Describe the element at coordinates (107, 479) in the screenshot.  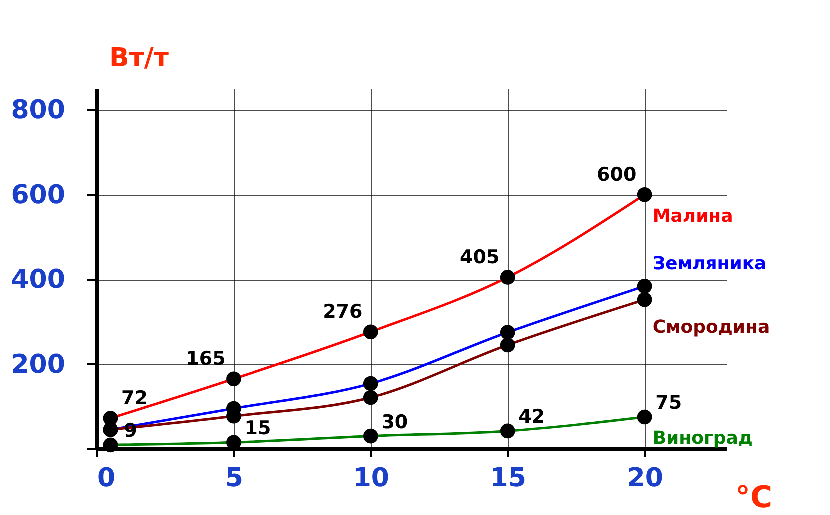
I see `x-tick-label: 0` at that location.